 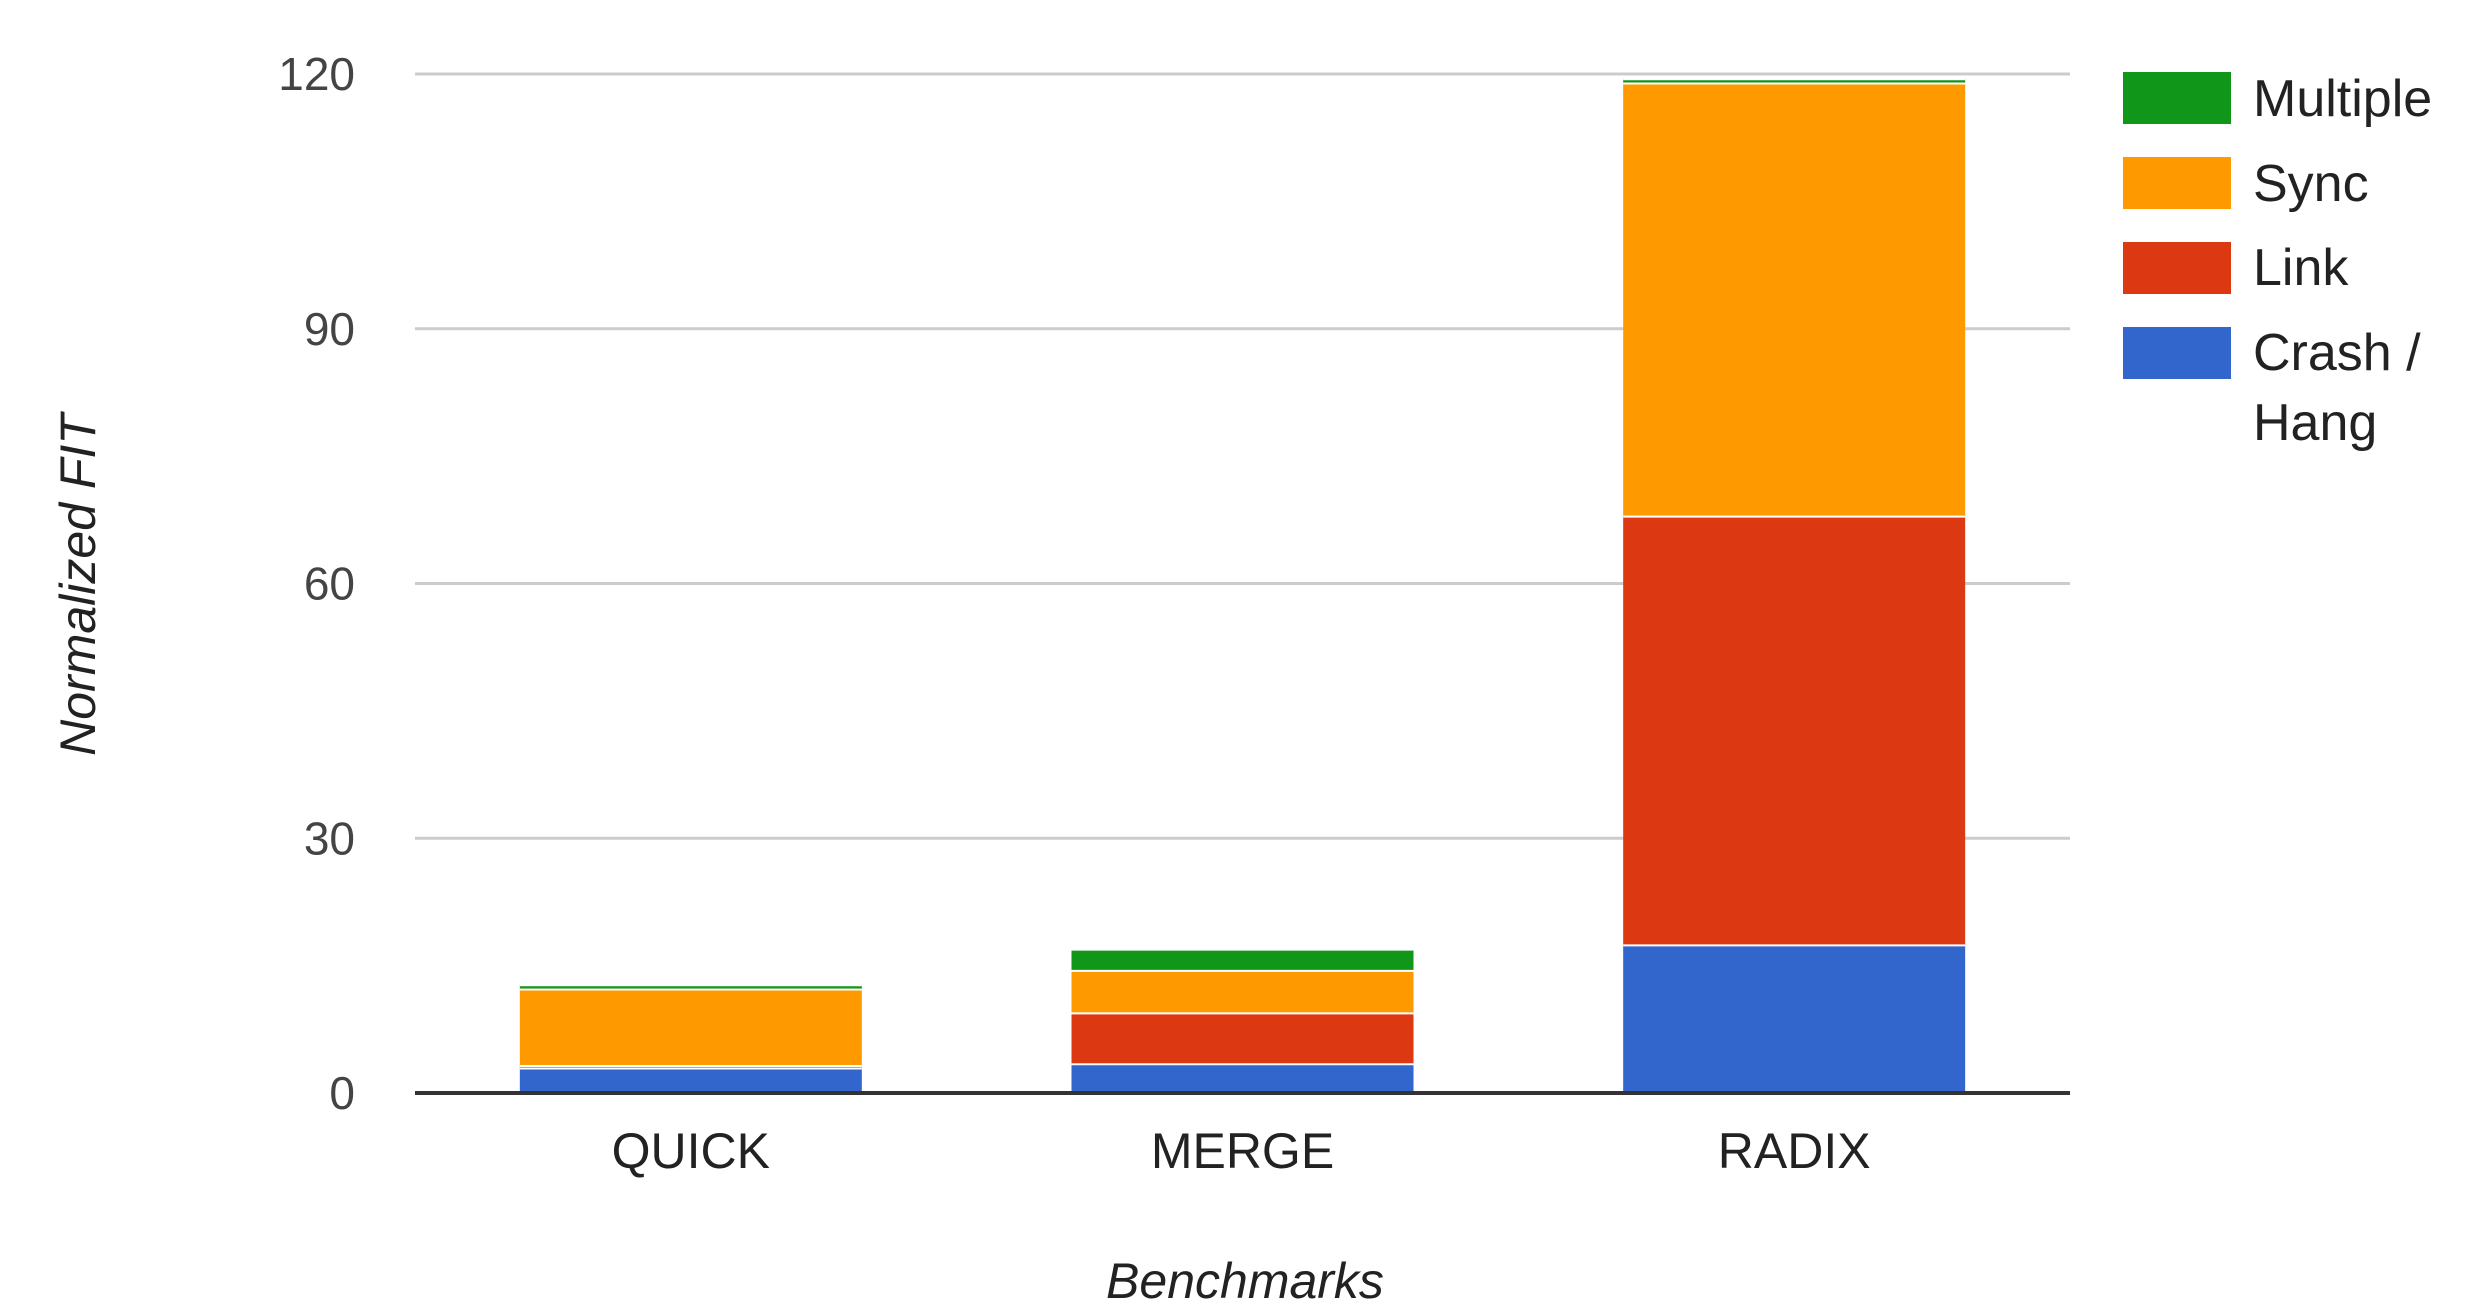 What do you see at coordinates (2301, 268) in the screenshot?
I see `legend-label: Link` at bounding box center [2301, 268].